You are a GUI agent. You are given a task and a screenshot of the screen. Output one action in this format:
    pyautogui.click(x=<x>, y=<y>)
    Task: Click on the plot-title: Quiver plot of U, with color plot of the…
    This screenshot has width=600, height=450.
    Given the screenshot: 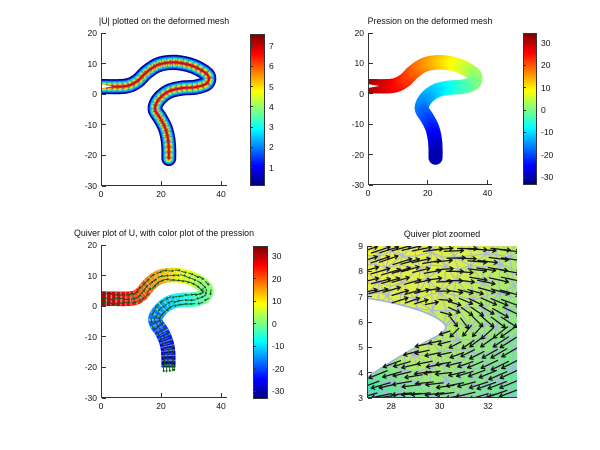 What is the action you would take?
    pyautogui.click(x=164, y=233)
    